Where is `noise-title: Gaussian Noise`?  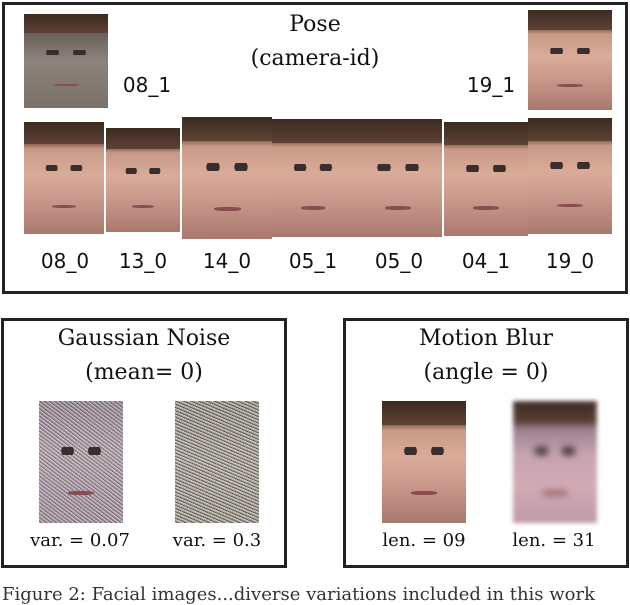
noise-title: Gaussian Noise is located at coordinates (144, 338).